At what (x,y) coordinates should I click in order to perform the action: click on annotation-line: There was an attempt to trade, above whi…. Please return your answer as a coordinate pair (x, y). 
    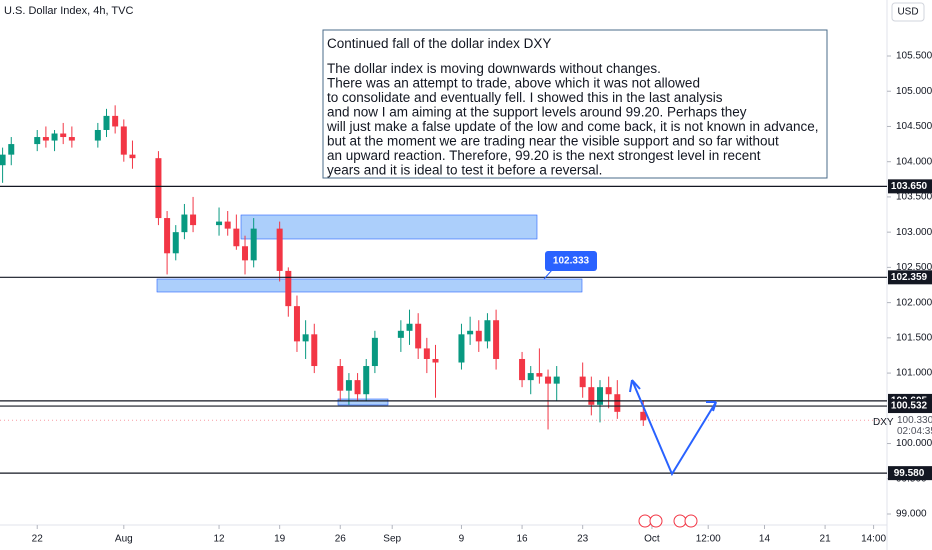
    Looking at the image, I should click on (513, 83).